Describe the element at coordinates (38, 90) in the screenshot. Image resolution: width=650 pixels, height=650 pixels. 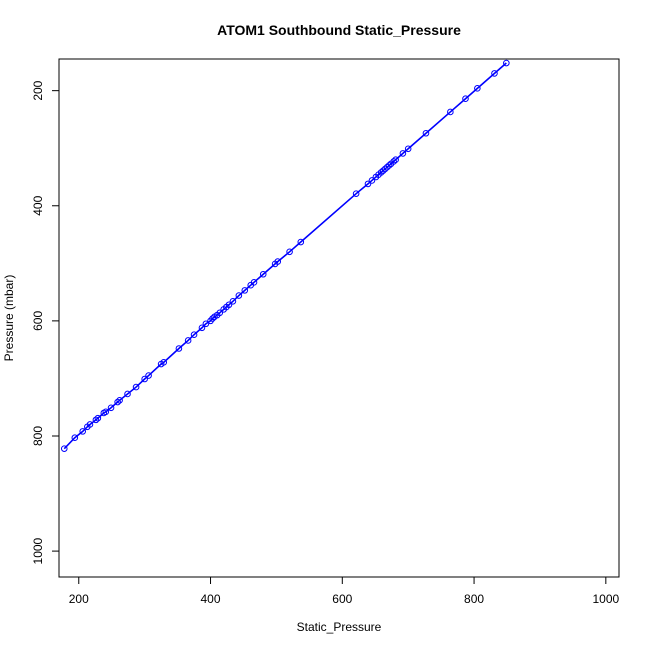
I see `y-tick-label: 200` at that location.